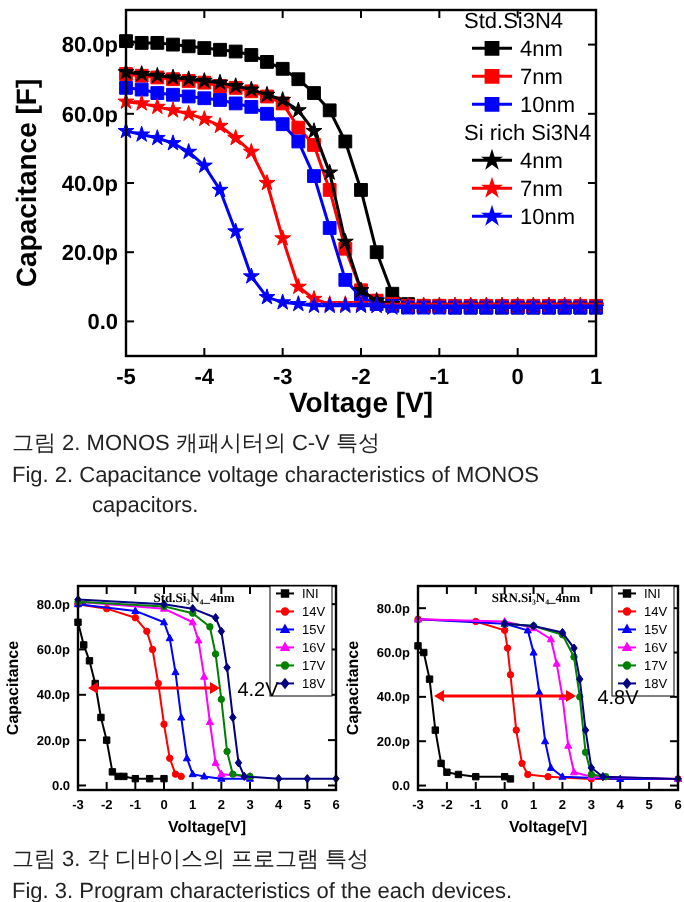  Describe the element at coordinates (126, 378) in the screenshot. I see `x-tick-label: -5` at that location.